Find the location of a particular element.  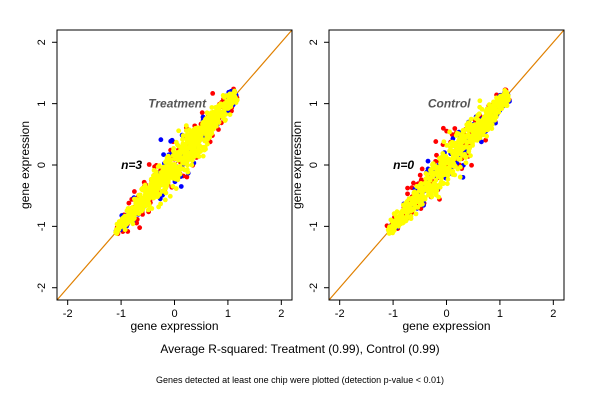

x-axis-label: gene expression is located at coordinates (446, 326).